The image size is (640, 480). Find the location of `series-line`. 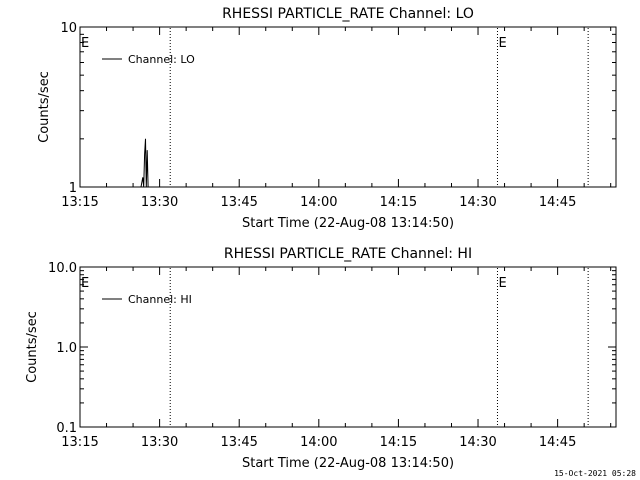

series-line is located at coordinates (144, 163).